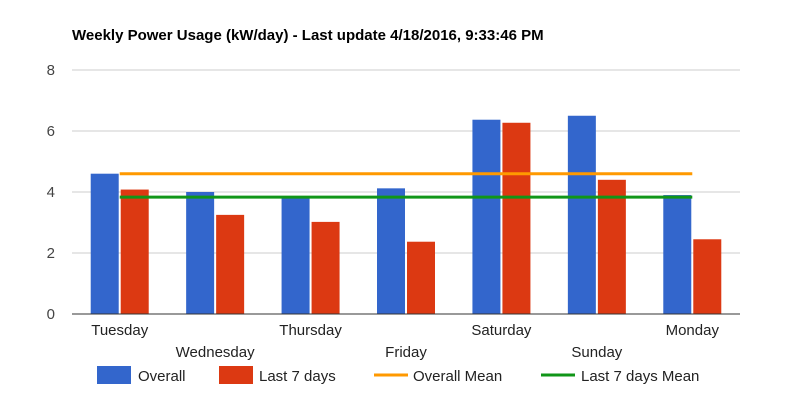 This screenshot has width=795, height=400. Describe the element at coordinates (119, 330) in the screenshot. I see `x-tick-label: Tuesday` at that location.